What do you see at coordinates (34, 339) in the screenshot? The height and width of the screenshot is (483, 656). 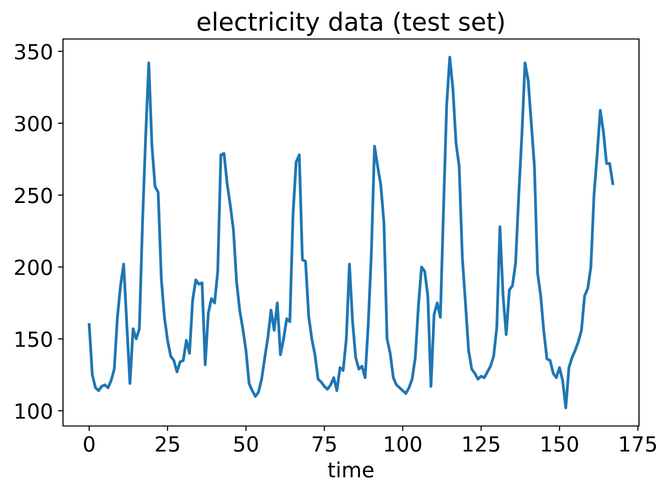 I see `y-tick-label: 150` at bounding box center [34, 339].